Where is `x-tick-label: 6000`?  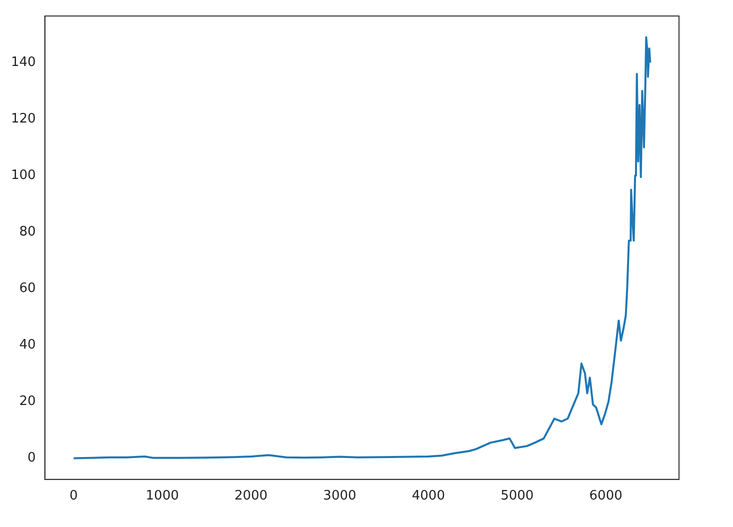
x-tick-label: 6000 is located at coordinates (605, 496).